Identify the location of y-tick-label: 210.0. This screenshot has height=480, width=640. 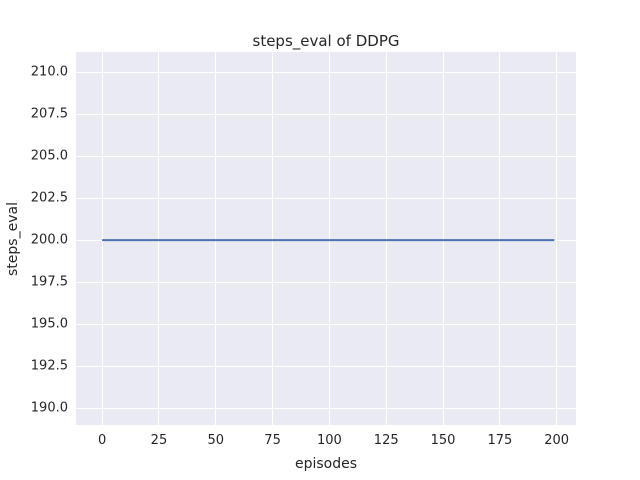
(49, 72).